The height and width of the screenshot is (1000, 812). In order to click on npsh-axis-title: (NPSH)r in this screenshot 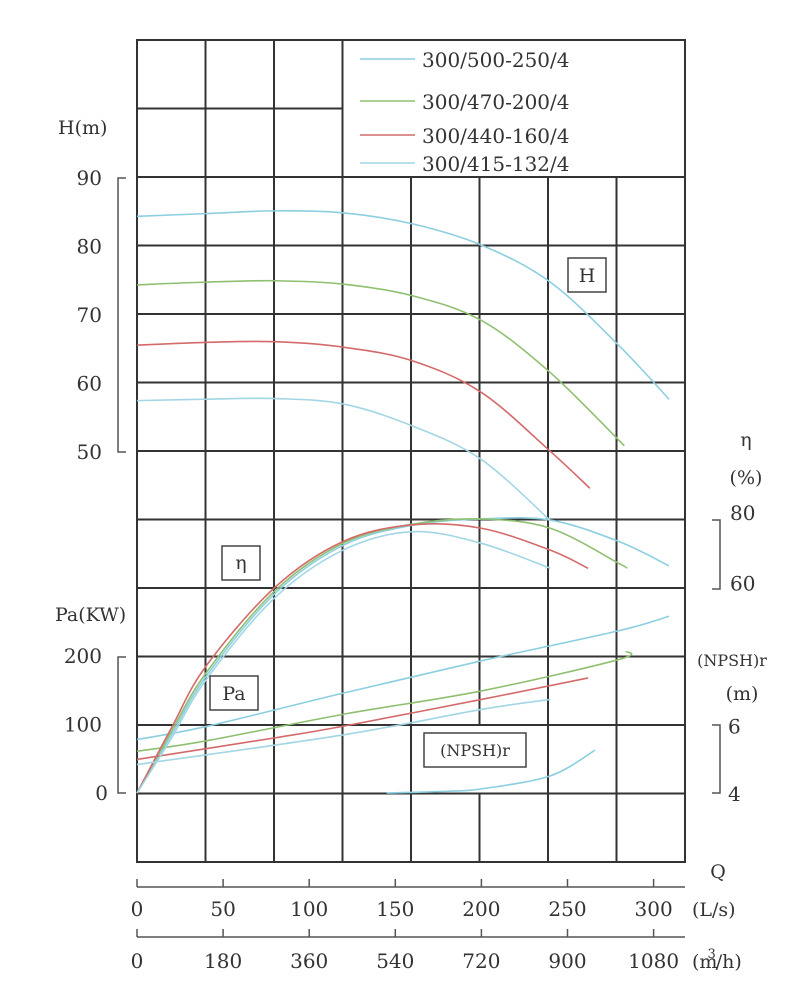, I will do `click(732, 660)`.